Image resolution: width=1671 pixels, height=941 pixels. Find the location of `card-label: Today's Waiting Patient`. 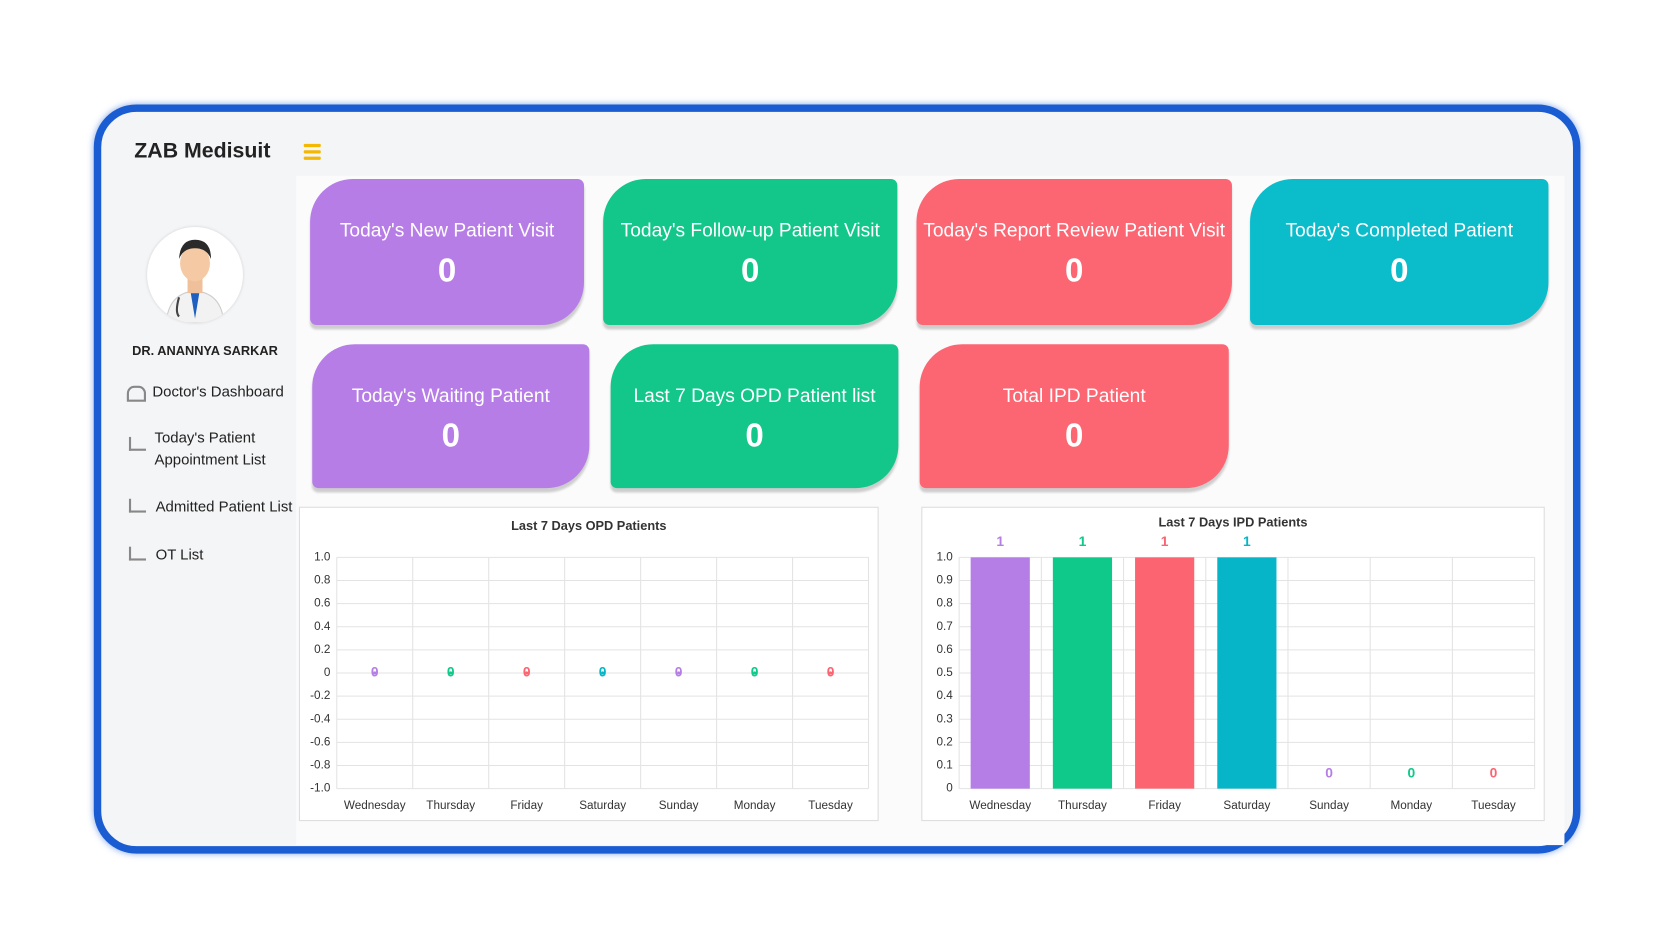

card-label: Today's Waiting Patient is located at coordinates (450, 395).